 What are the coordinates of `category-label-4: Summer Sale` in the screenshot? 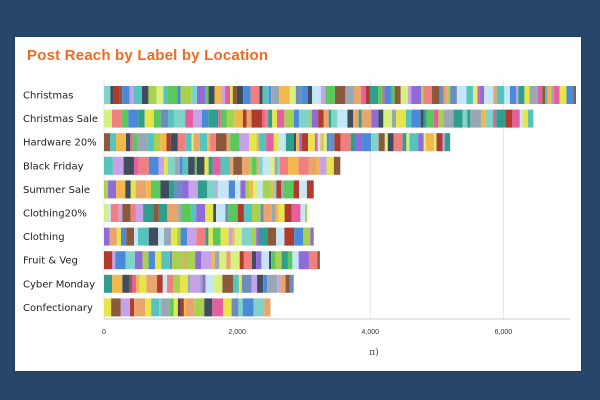 It's located at (56, 190).